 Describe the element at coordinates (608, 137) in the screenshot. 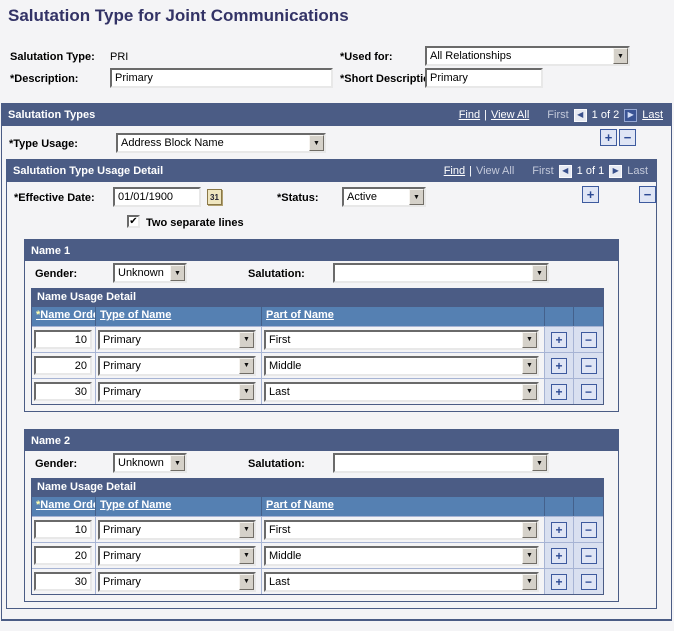

I see `add-type-usage-button: +` at that location.